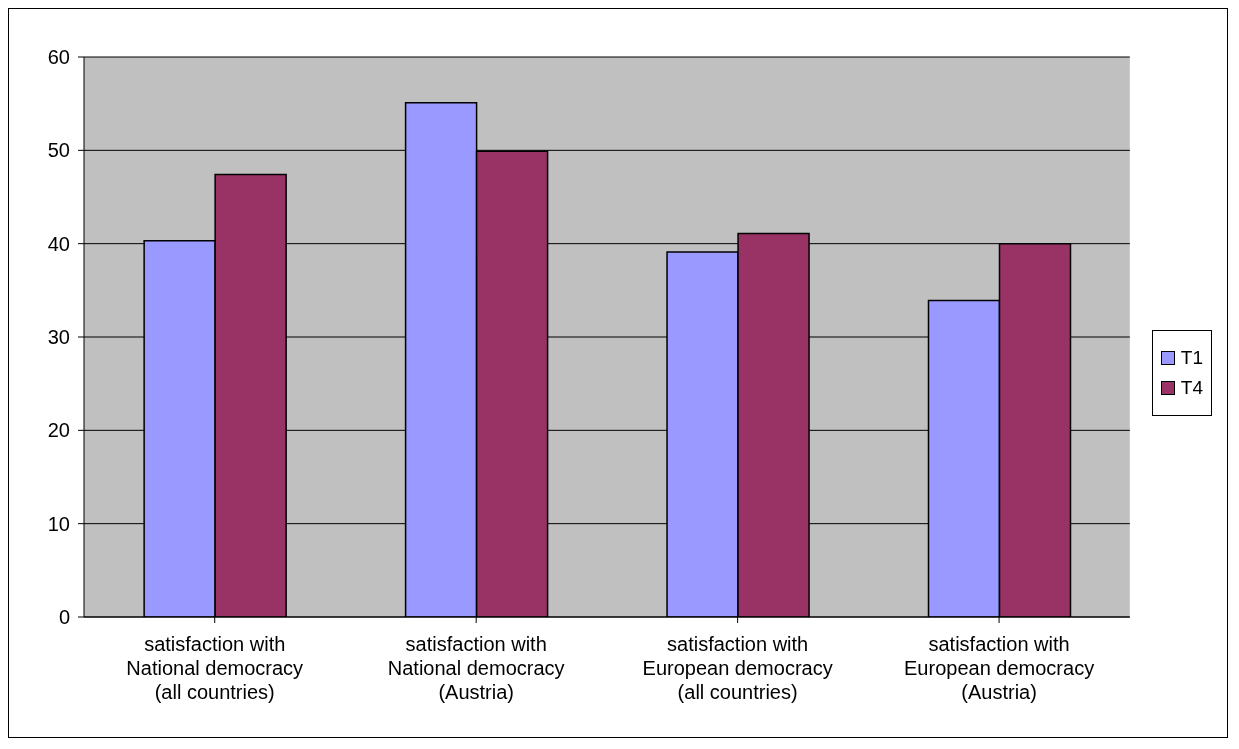  Describe the element at coordinates (58, 430) in the screenshot. I see `y-tick-label: 20` at that location.